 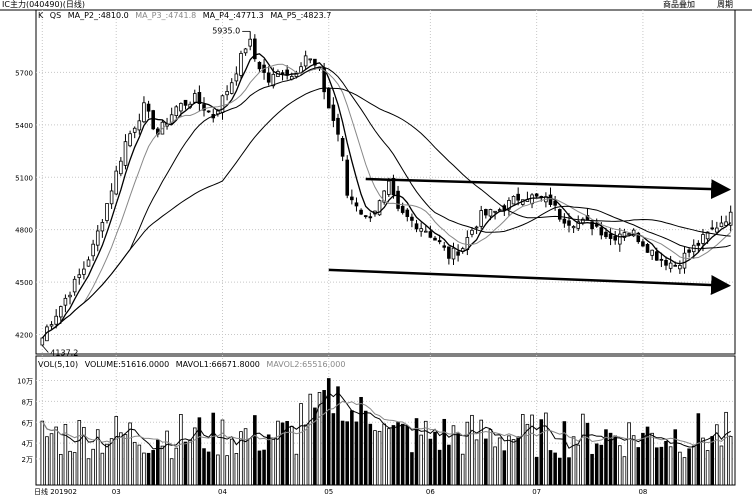 What do you see at coordinates (233, 15) in the screenshot?
I see `legend-ma-p4: MA_P4_:4771.3` at bounding box center [233, 15].